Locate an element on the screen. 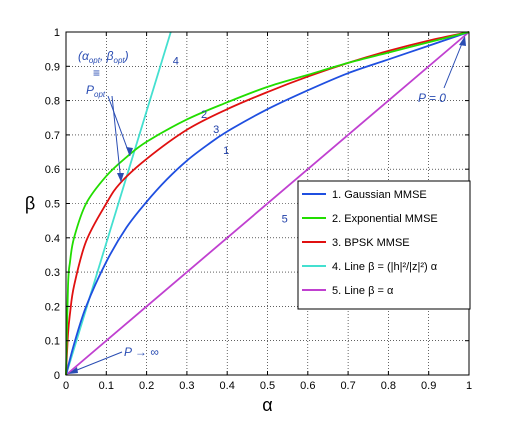  p-infinity-arrowhead is located at coordinates (73, 370).